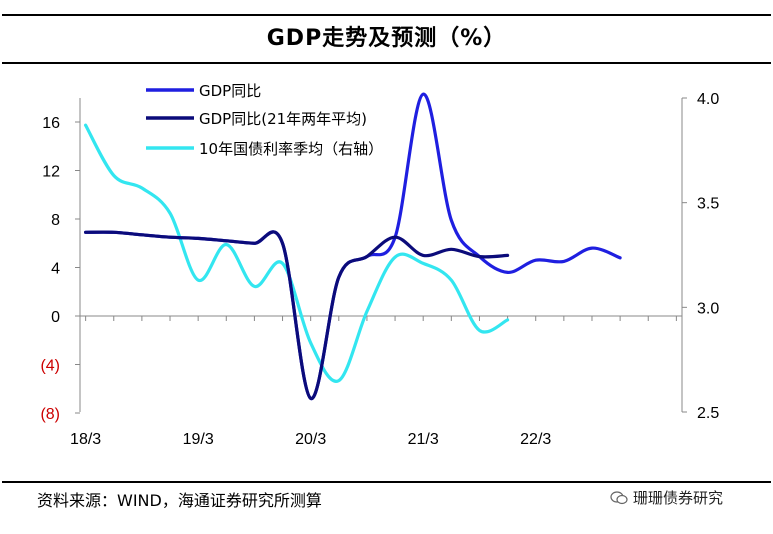 The height and width of the screenshot is (534, 773). What do you see at coordinates (179, 500) in the screenshot?
I see `source-note: 资料来源：WIND，海通证券研究所测算` at bounding box center [179, 500].